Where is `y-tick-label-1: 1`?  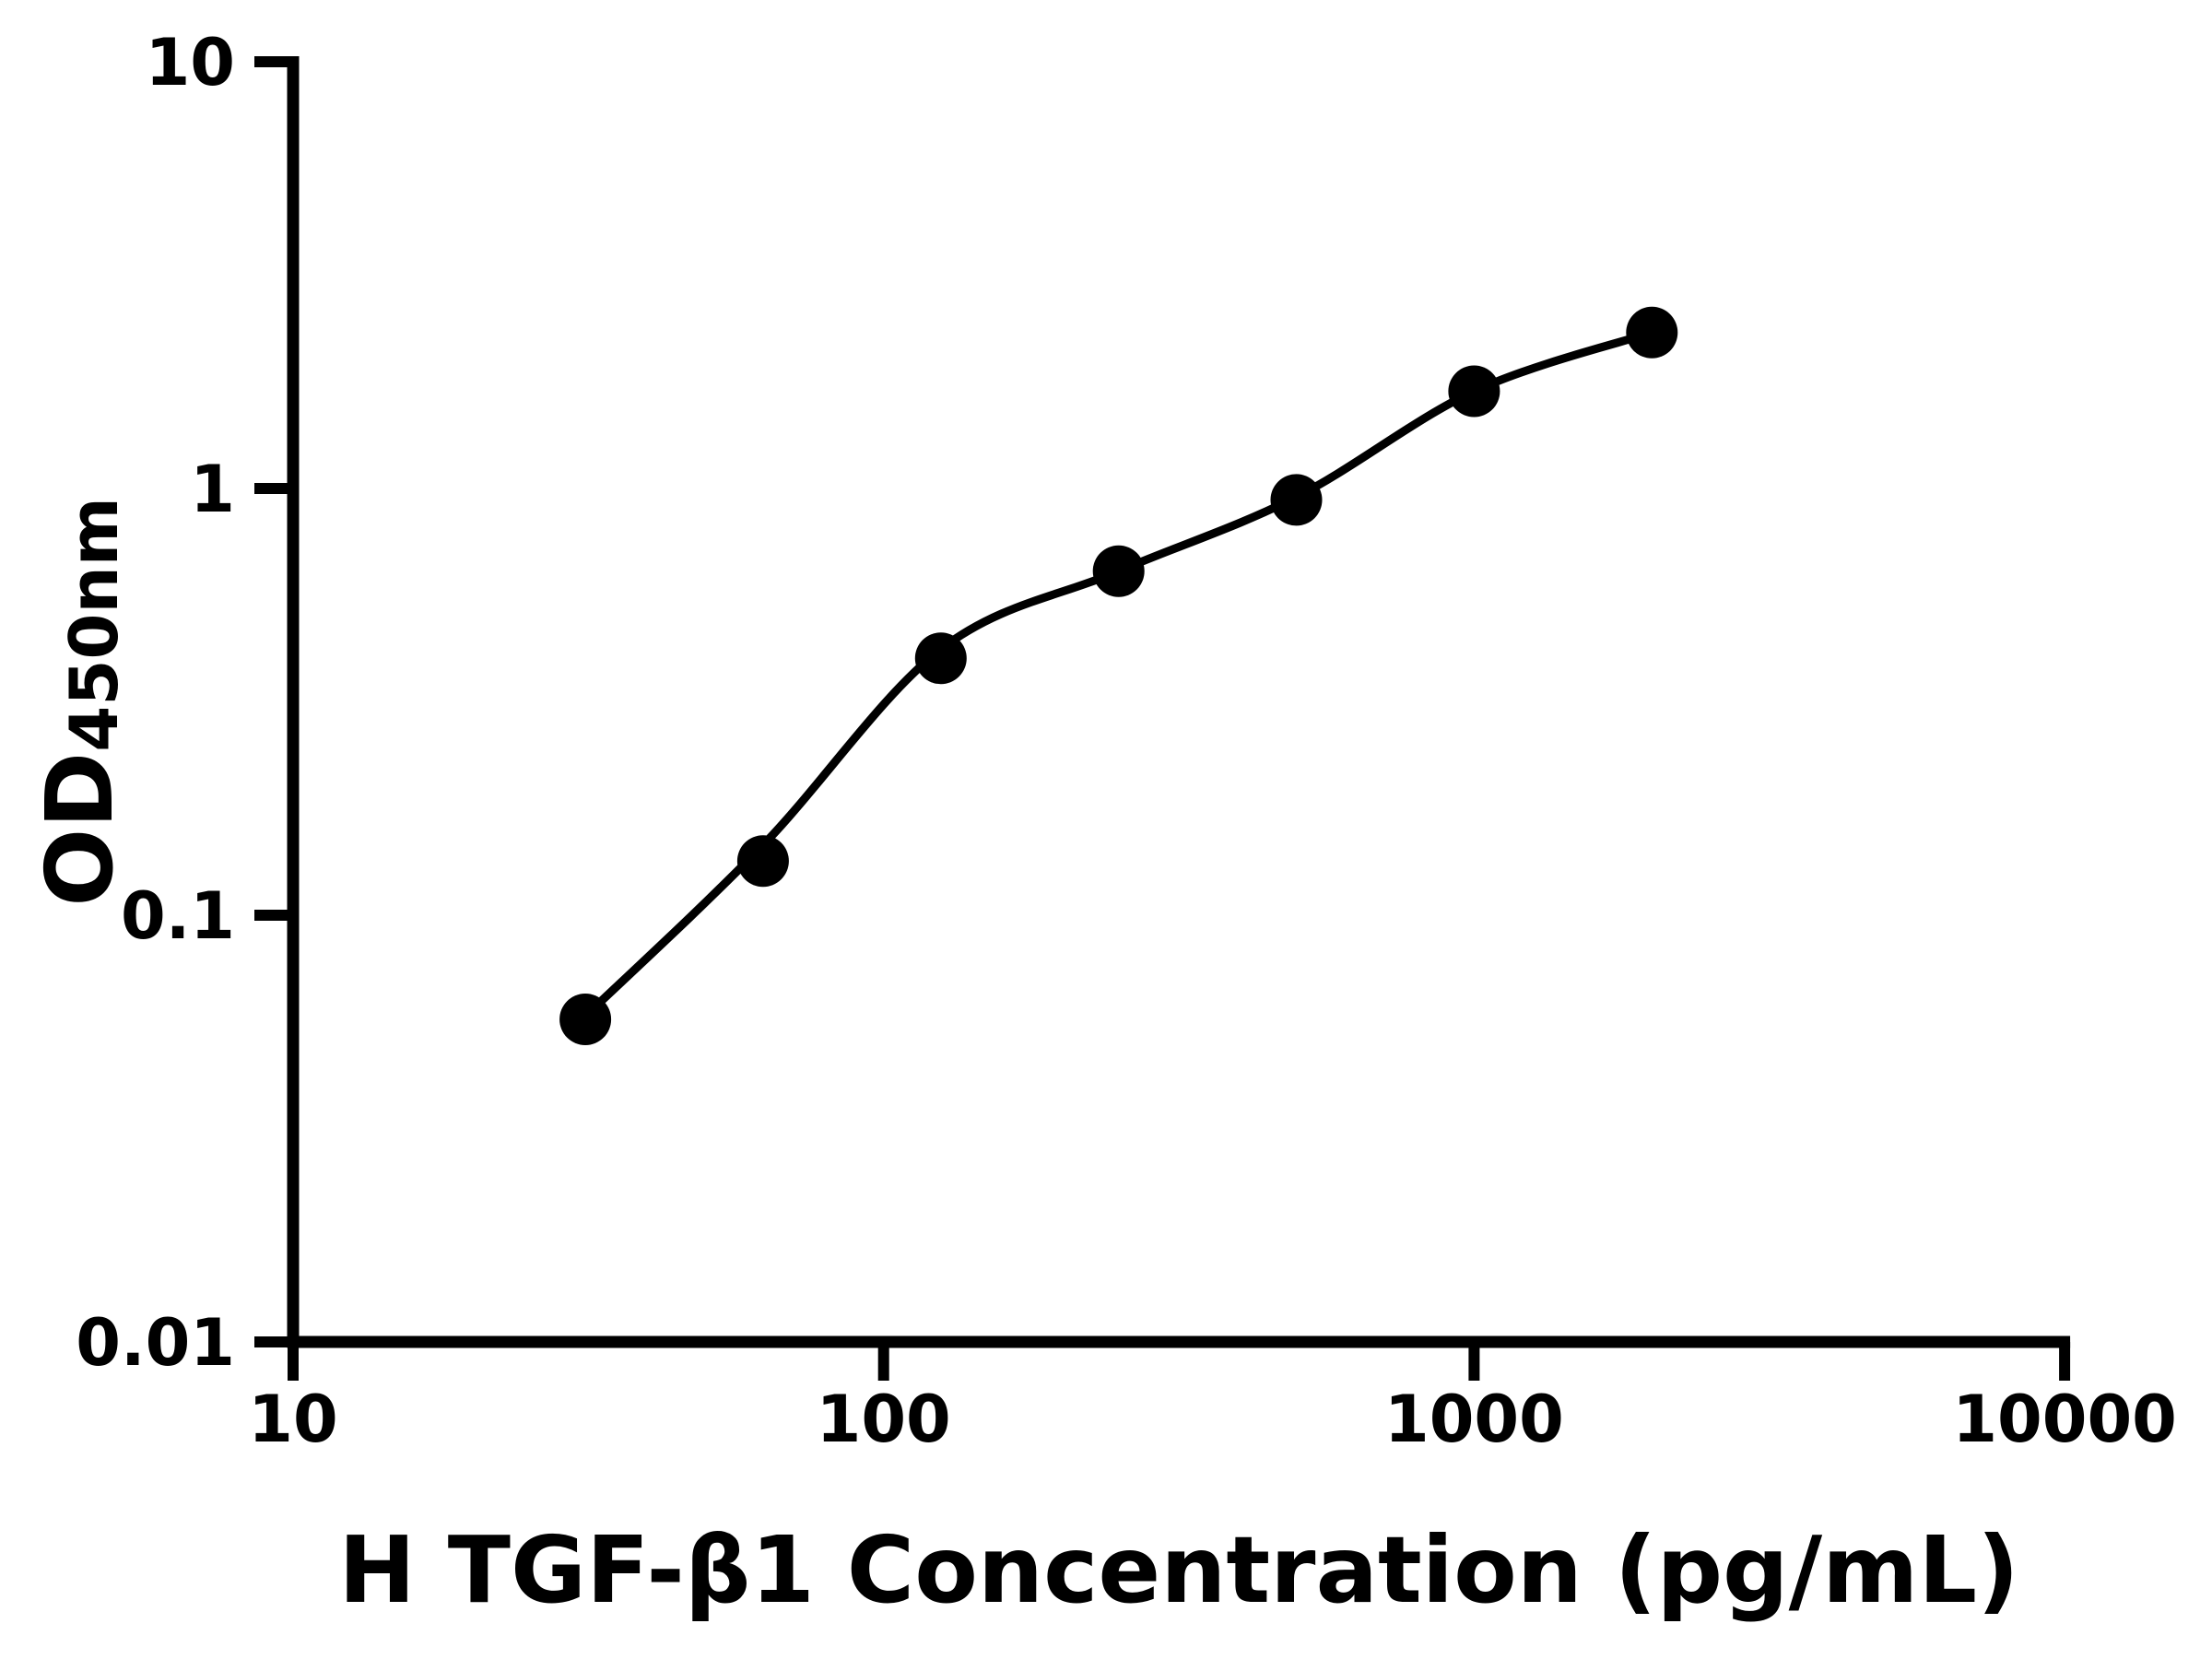 y-tick-label-1: 1 is located at coordinates (212, 489).